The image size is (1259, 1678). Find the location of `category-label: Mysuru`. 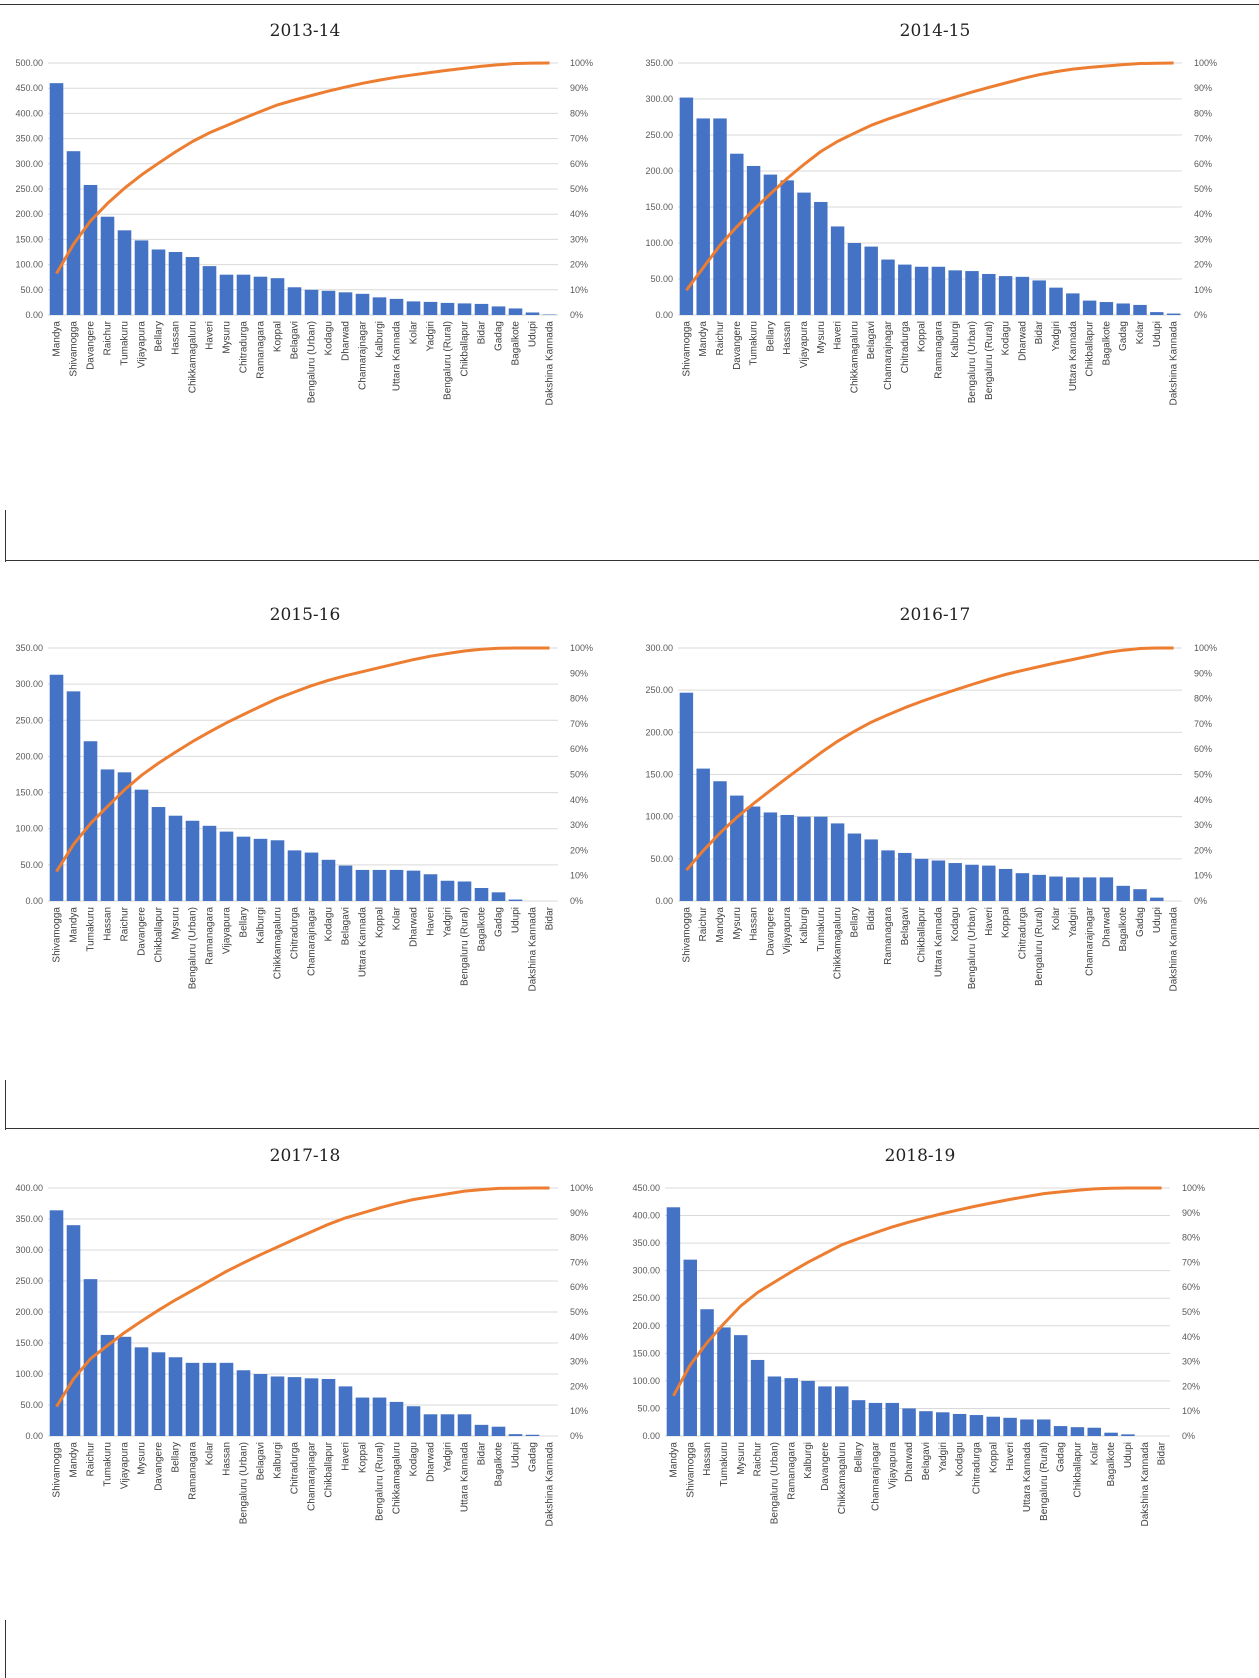

category-label: Mysuru is located at coordinates (176, 923).